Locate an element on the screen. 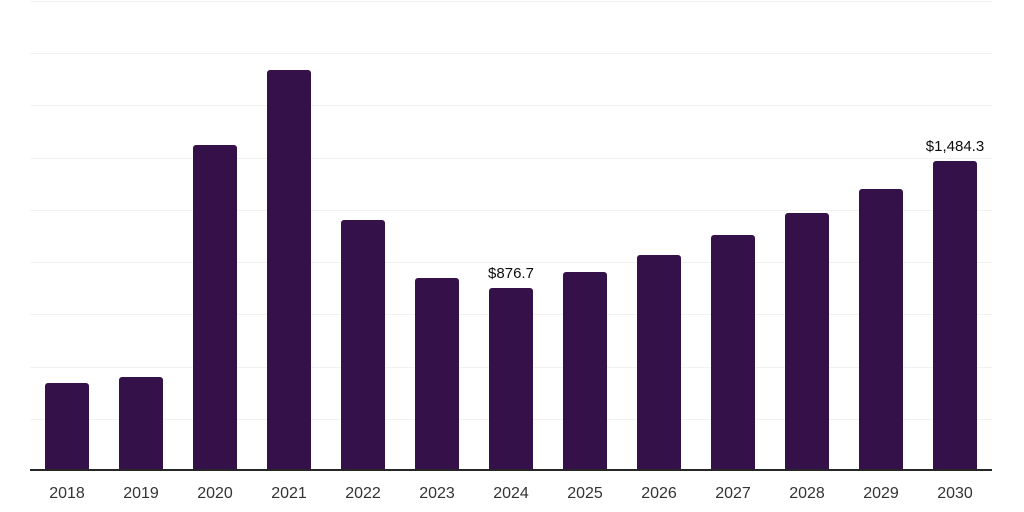  x-tick-2028: 2028 is located at coordinates (807, 493).